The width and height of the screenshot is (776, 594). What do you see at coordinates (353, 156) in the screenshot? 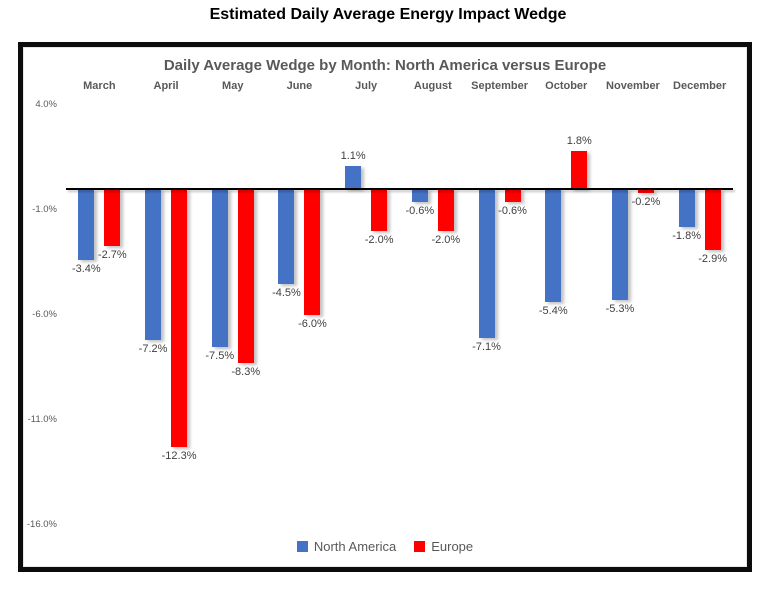
I see `data-label-north-america-july: 1.1%` at bounding box center [353, 156].